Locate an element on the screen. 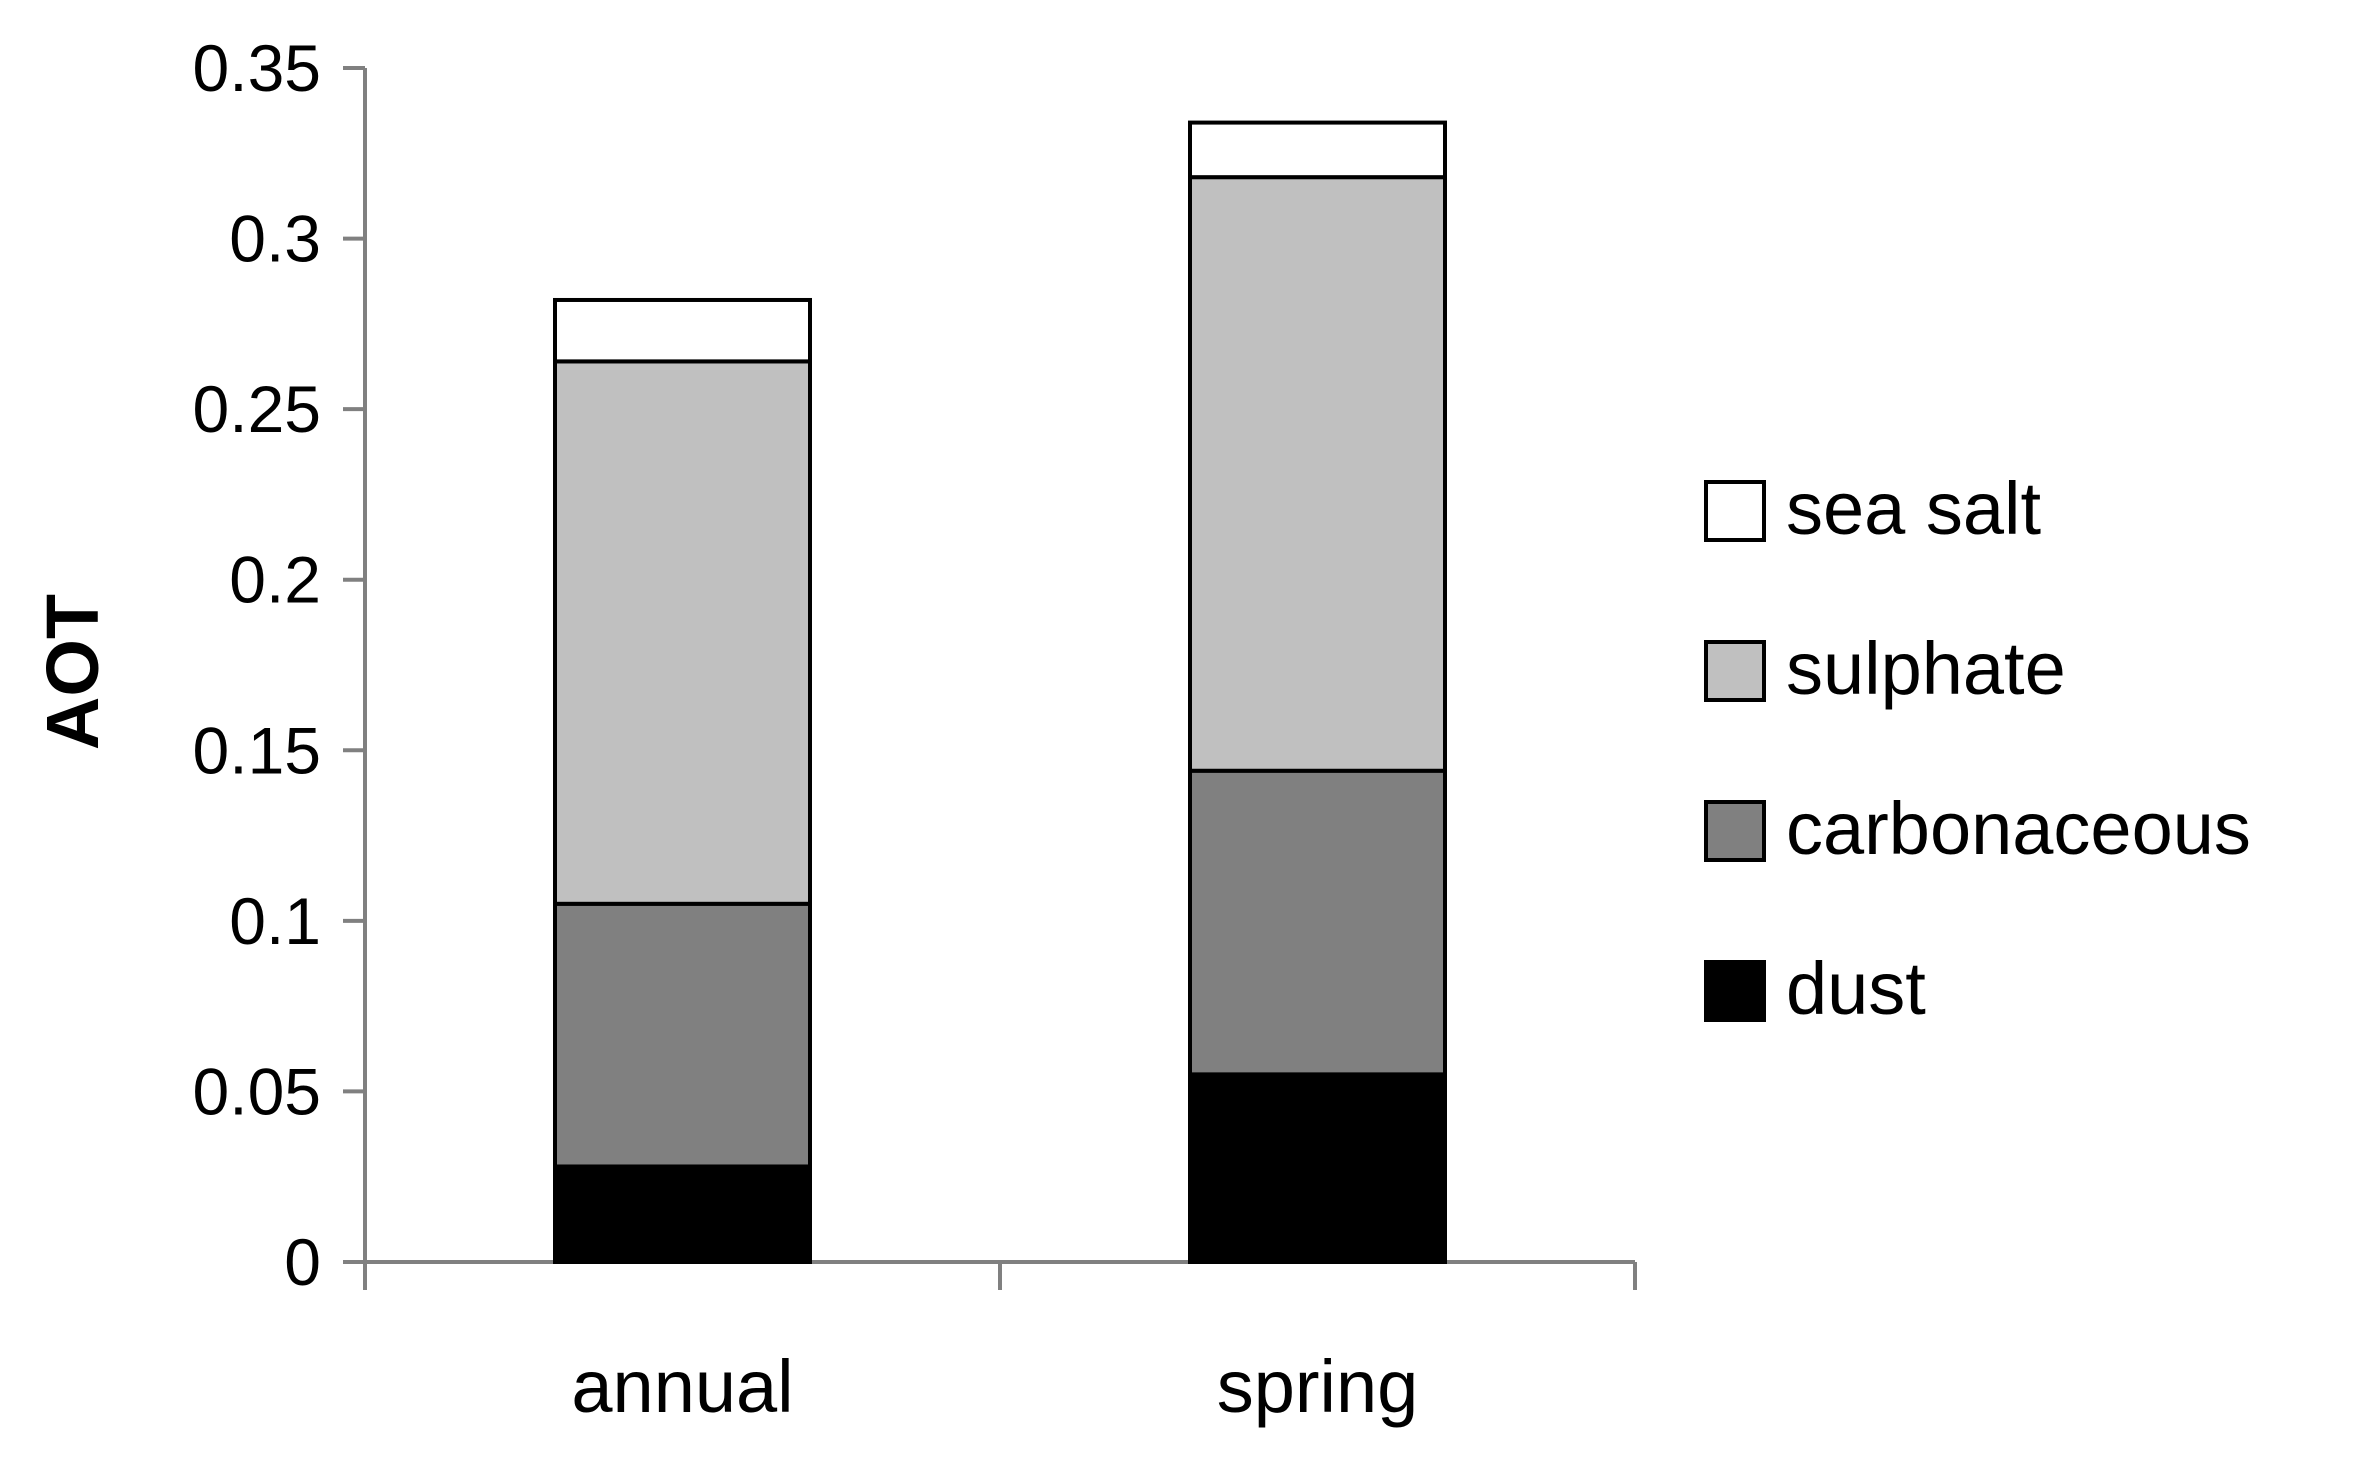  legend-swatch-sea-salt is located at coordinates (1735, 511).